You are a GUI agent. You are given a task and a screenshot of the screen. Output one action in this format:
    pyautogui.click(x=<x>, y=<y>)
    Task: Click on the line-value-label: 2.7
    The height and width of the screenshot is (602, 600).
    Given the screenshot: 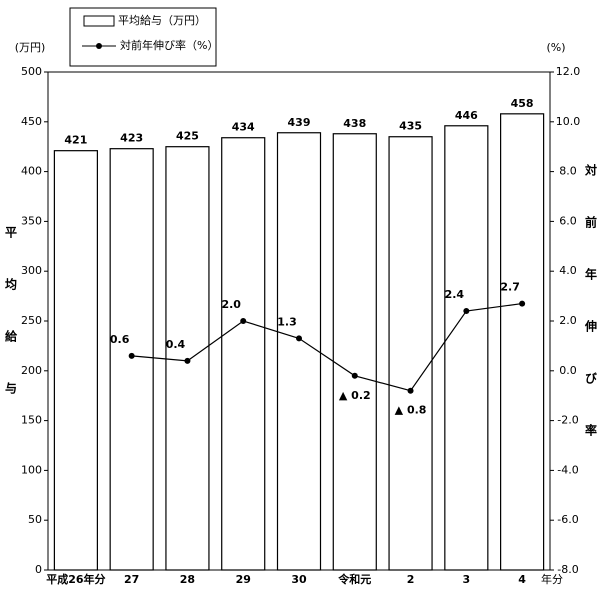 What is the action you would take?
    pyautogui.click(x=510, y=287)
    